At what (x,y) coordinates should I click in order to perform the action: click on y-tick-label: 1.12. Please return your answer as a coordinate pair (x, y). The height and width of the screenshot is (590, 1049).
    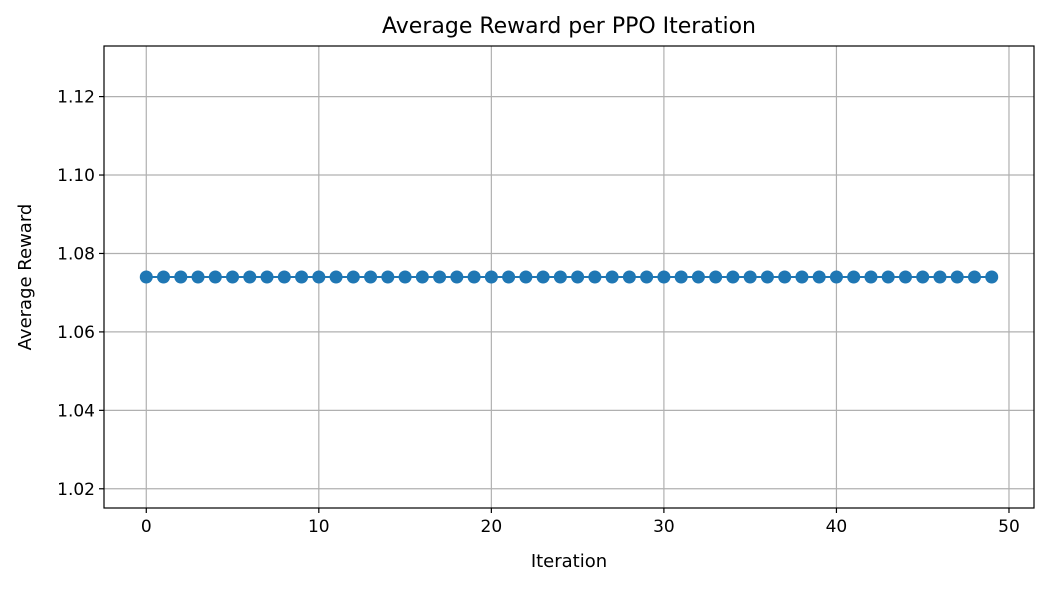
    Looking at the image, I should click on (76, 98).